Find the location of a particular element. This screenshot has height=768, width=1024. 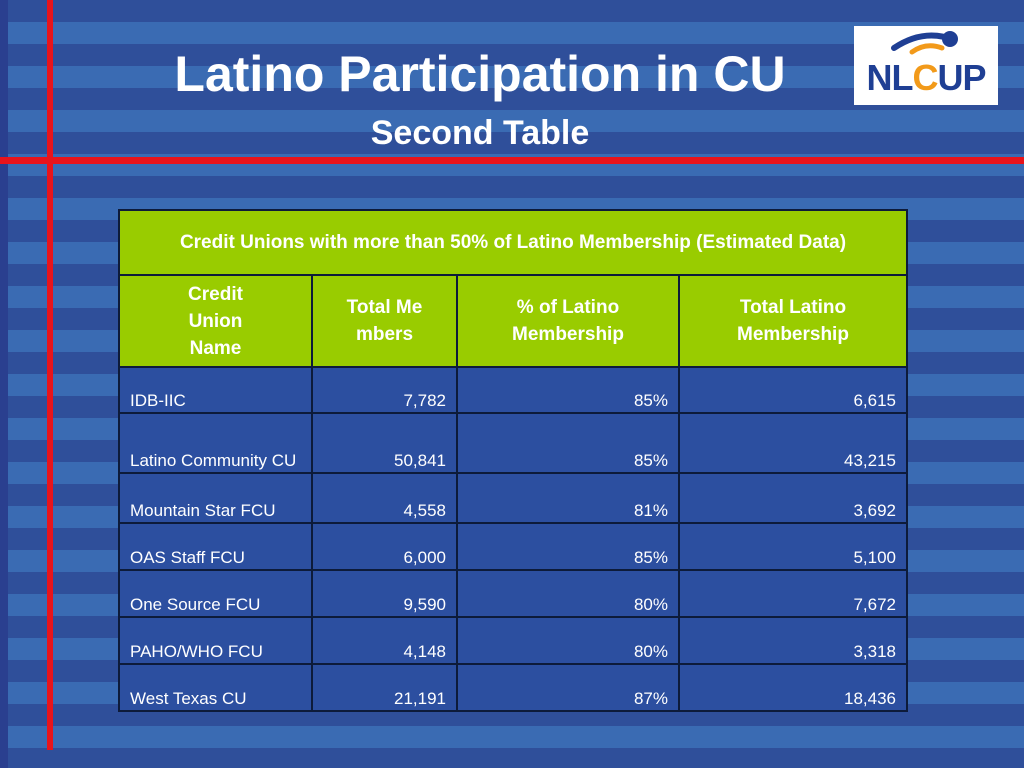

cell-name: Latino Community CU is located at coordinates (215, 443).